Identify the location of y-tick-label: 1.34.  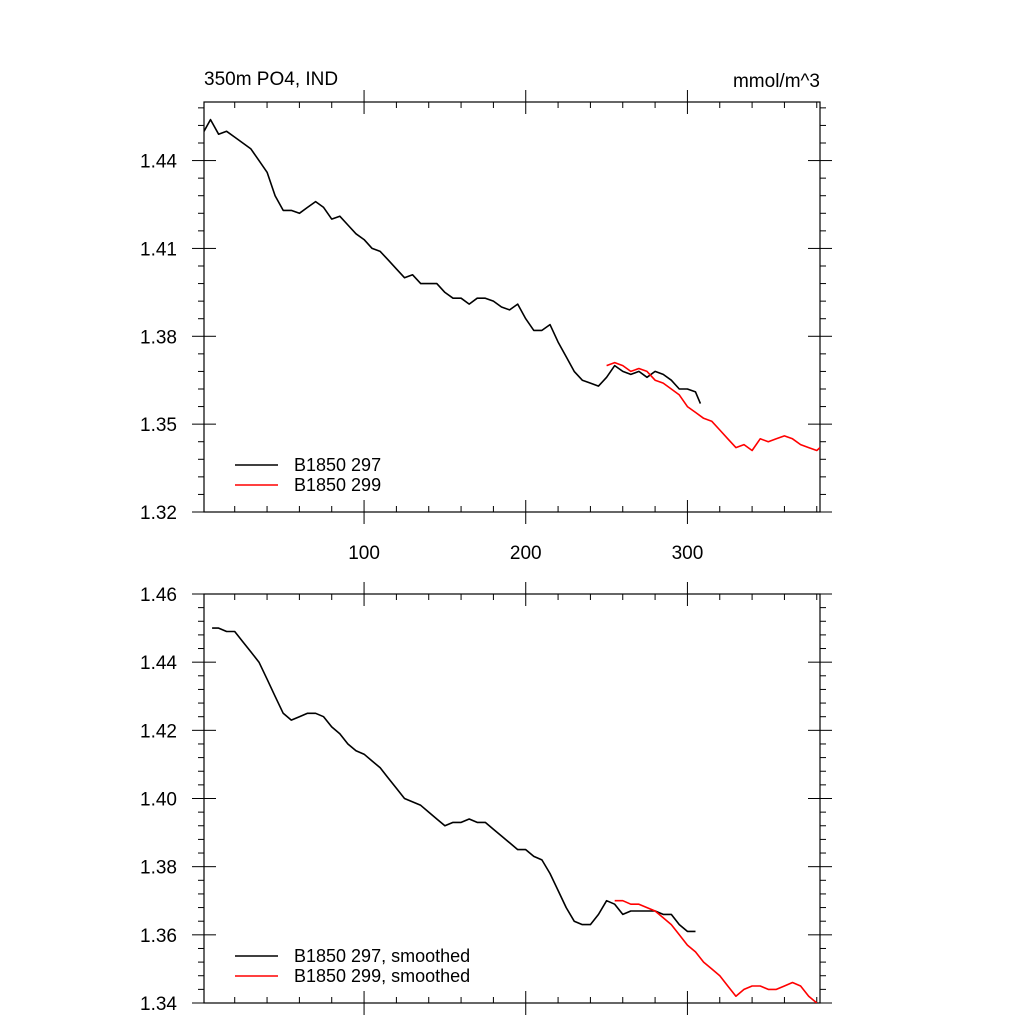
(158, 1004).